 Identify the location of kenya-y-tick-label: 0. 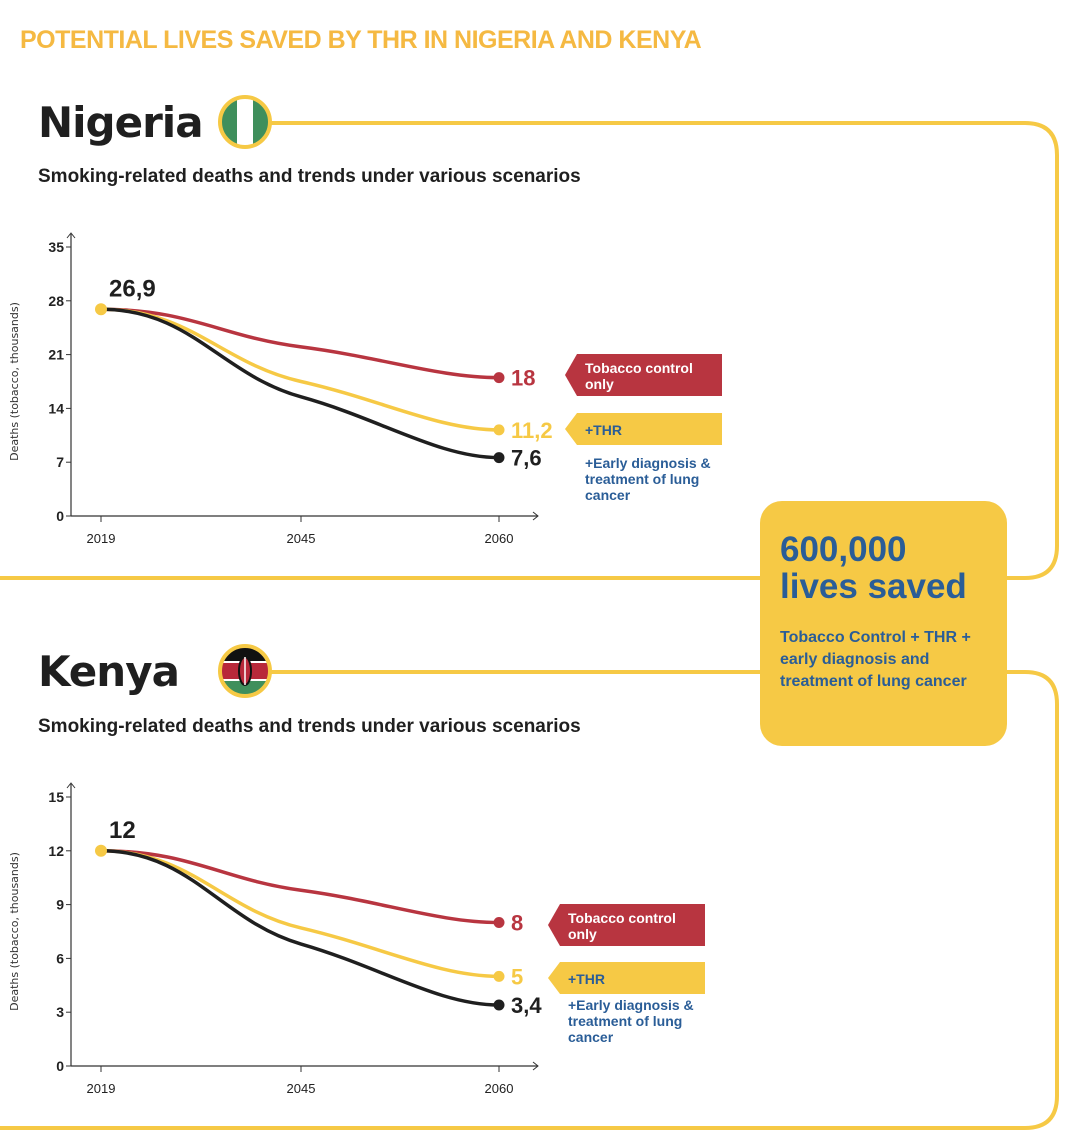
(60, 1066).